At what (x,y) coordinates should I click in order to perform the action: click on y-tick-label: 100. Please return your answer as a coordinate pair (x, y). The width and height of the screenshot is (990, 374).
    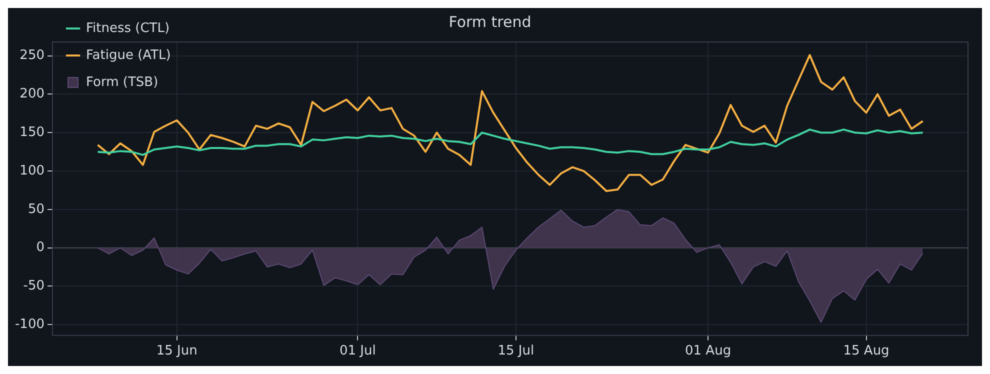
    Looking at the image, I should click on (32, 170).